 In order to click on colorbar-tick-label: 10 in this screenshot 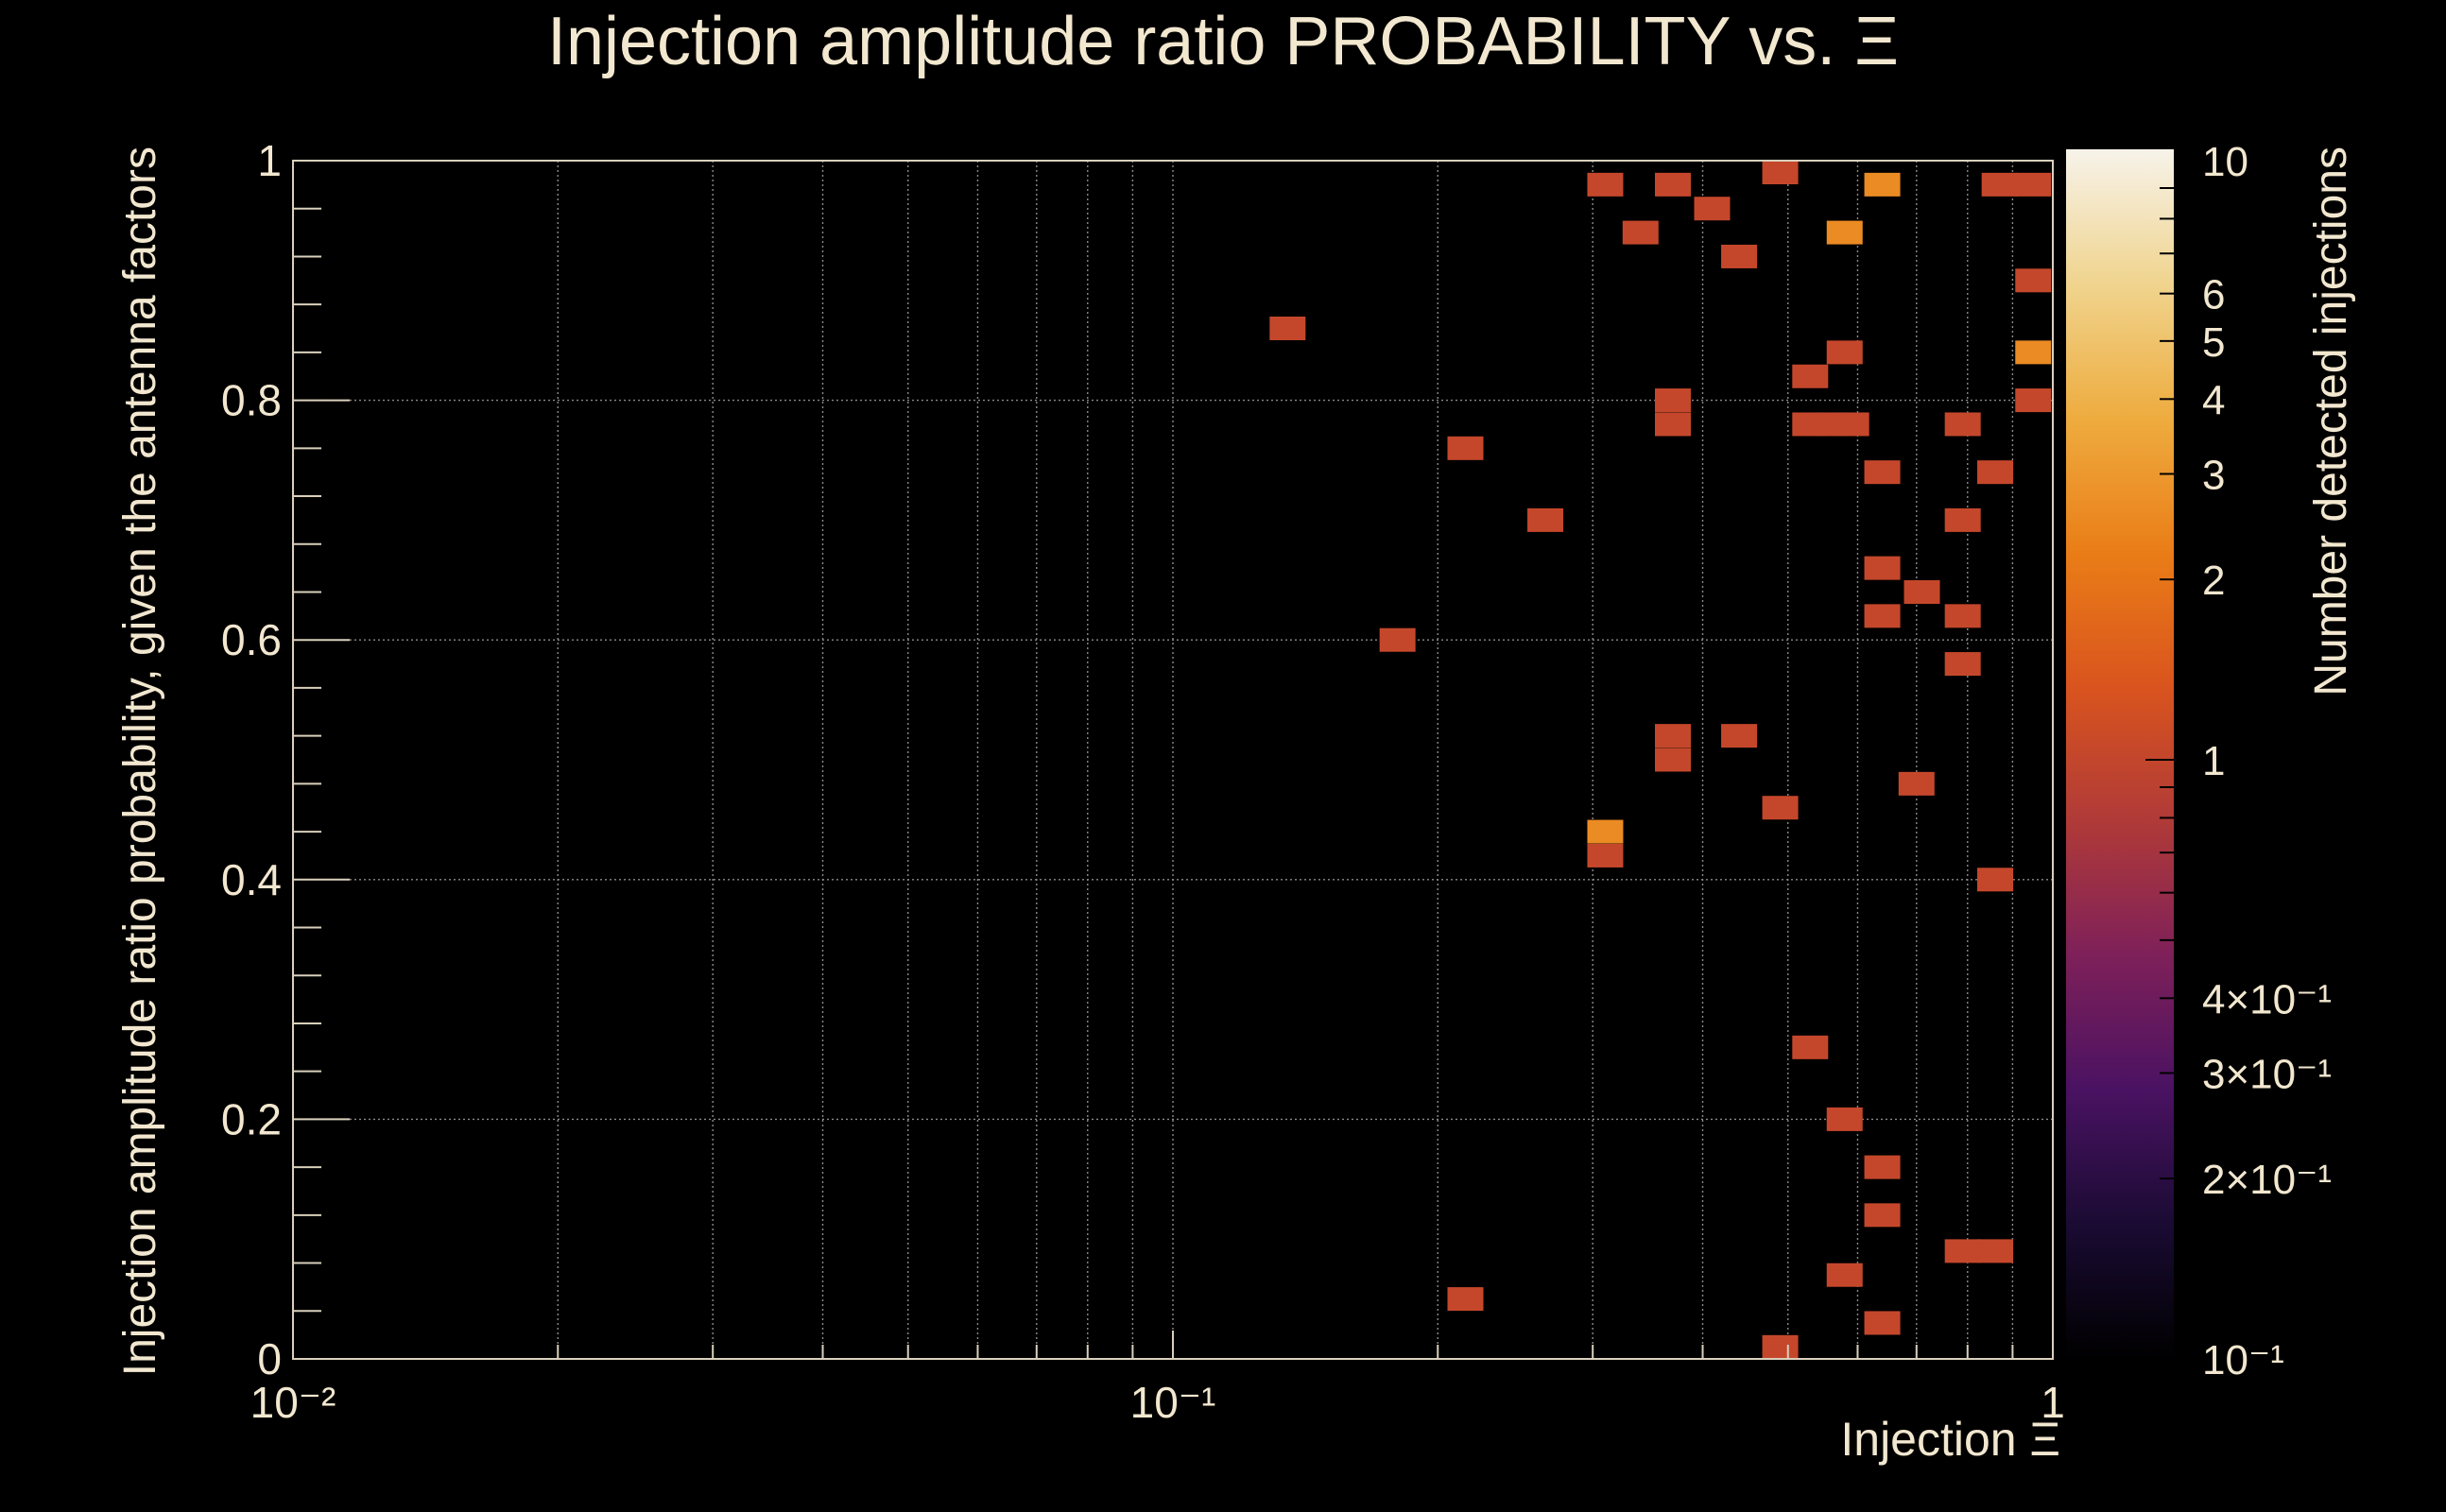, I will do `click(2225, 162)`.